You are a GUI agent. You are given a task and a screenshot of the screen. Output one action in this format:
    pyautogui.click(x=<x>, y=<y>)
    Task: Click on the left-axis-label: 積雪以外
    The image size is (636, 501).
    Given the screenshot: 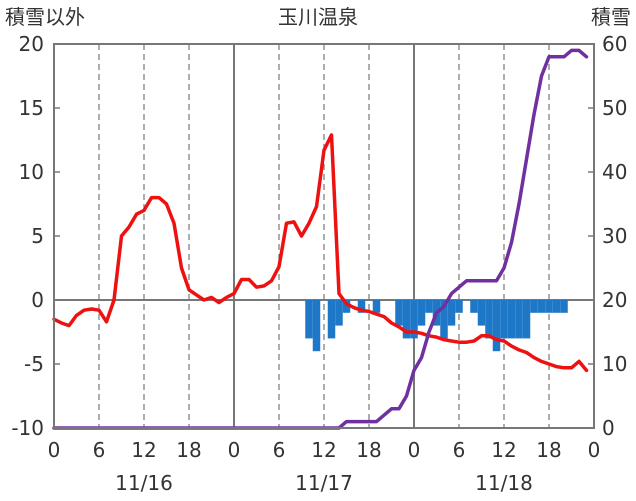 What is the action you would take?
    pyautogui.click(x=45, y=17)
    